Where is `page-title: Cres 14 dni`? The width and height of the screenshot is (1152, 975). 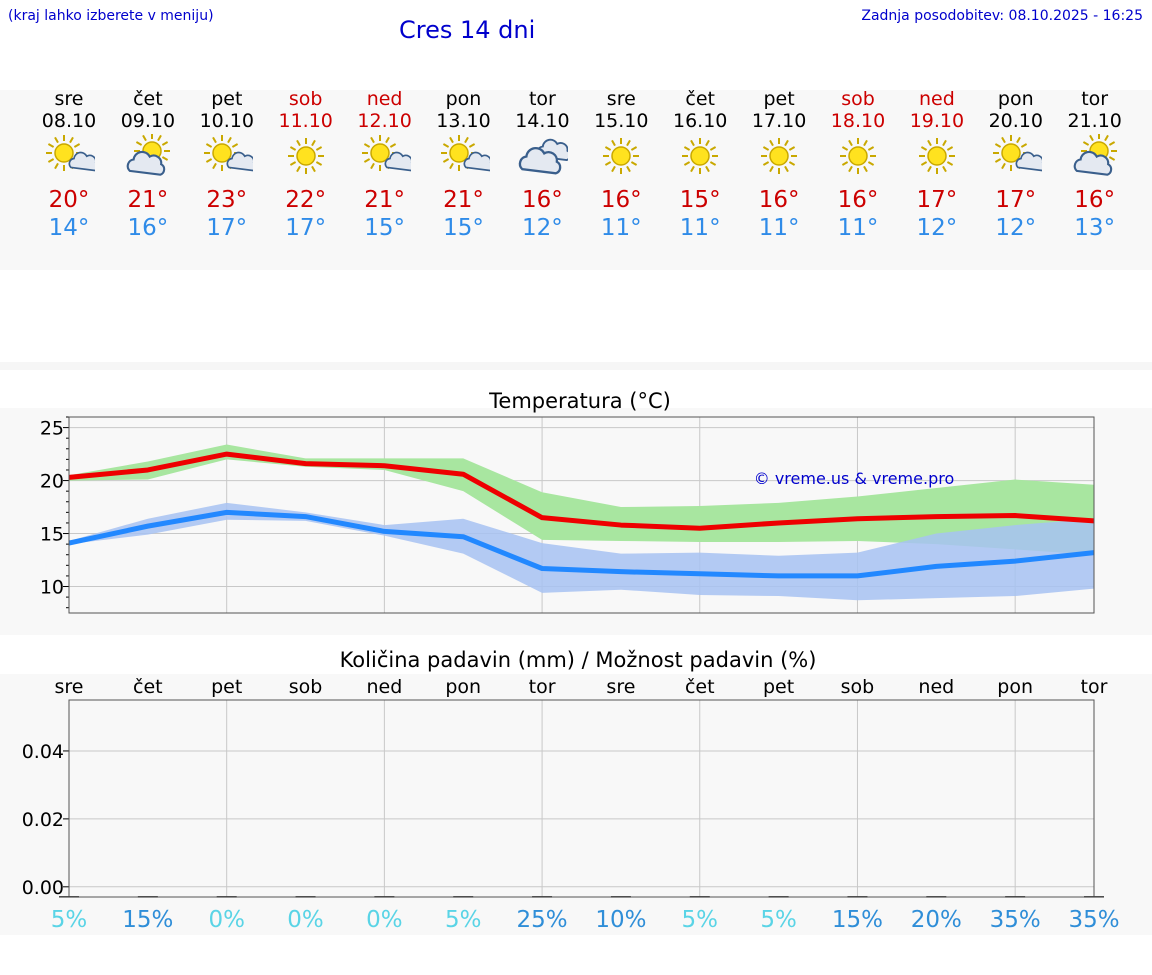
page-title: Cres 14 dni is located at coordinates (467, 30).